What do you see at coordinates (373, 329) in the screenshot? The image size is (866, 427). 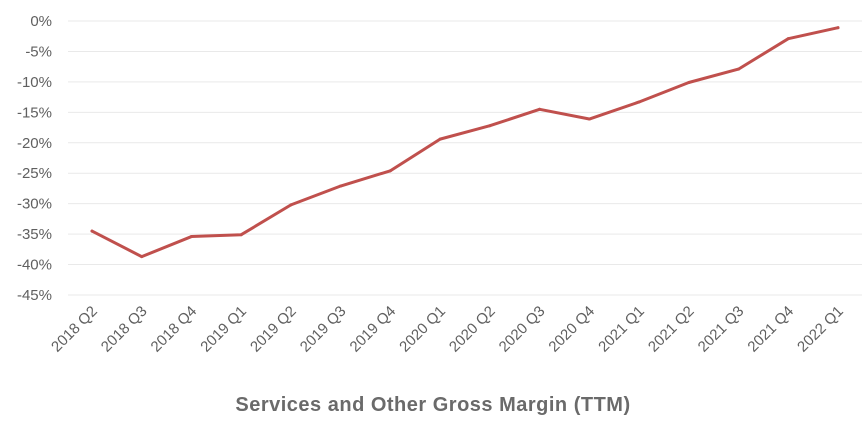 I see `x-tick-label: 2019 Q4` at bounding box center [373, 329].